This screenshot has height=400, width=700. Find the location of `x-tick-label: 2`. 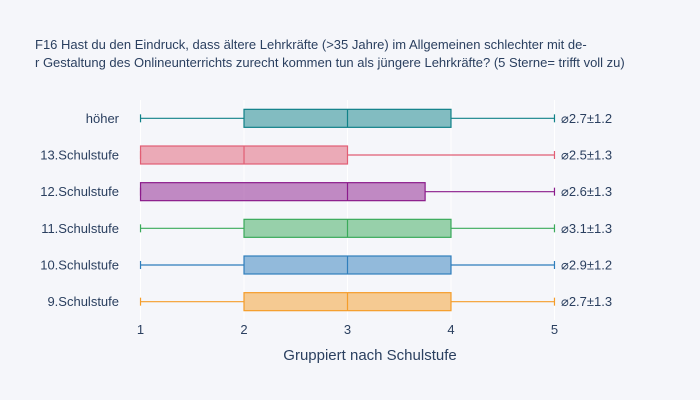

x-tick-label: 2 is located at coordinates (243, 329).